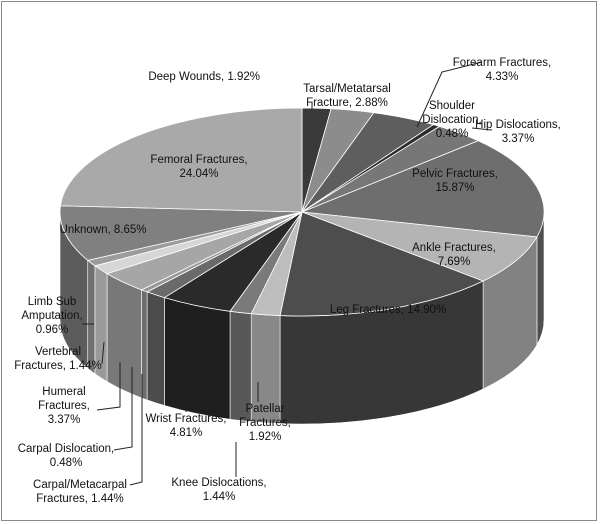 This screenshot has height=524, width=600. Describe the element at coordinates (103, 353) in the screenshot. I see `leader-line-vertebral-fractures` at that location.